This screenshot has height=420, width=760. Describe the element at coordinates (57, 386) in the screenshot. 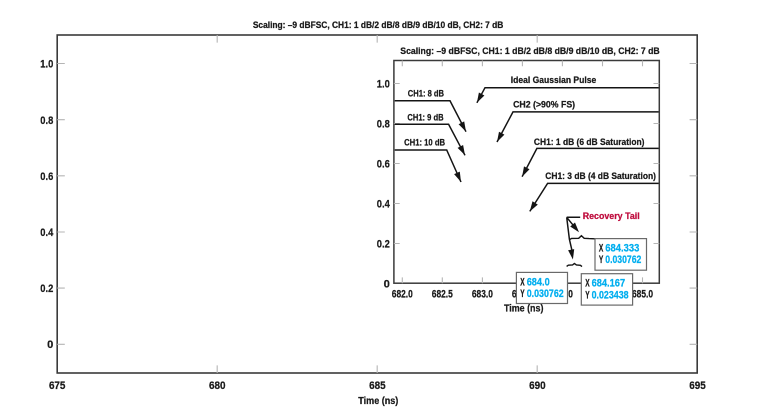

I see `svg-text: 675` at that location.